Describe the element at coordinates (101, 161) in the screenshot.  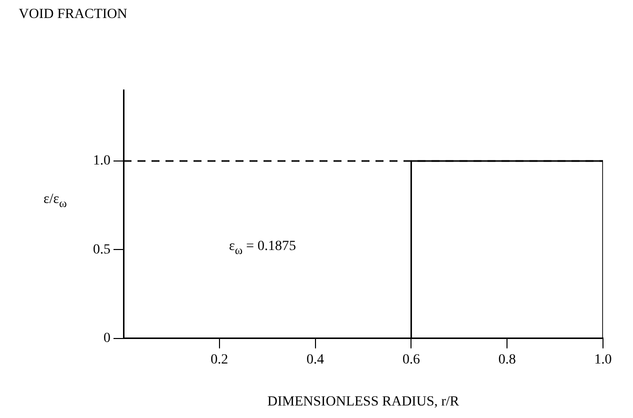
I see `y-tick-label: 1.0` at that location.